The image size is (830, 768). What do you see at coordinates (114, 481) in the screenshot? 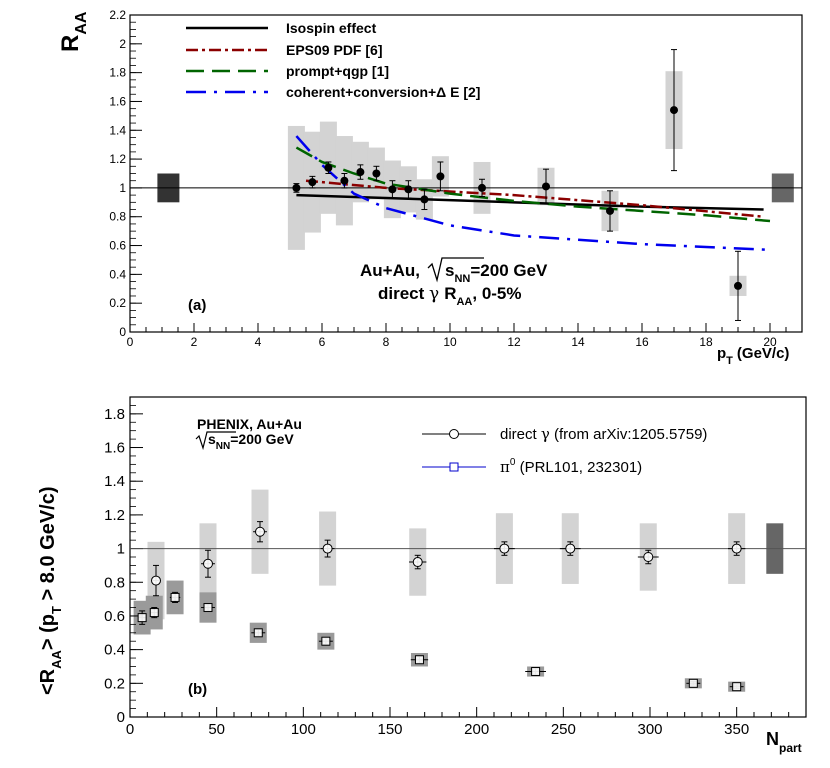
I see `b-ytick-label: 1.4` at bounding box center [114, 481].